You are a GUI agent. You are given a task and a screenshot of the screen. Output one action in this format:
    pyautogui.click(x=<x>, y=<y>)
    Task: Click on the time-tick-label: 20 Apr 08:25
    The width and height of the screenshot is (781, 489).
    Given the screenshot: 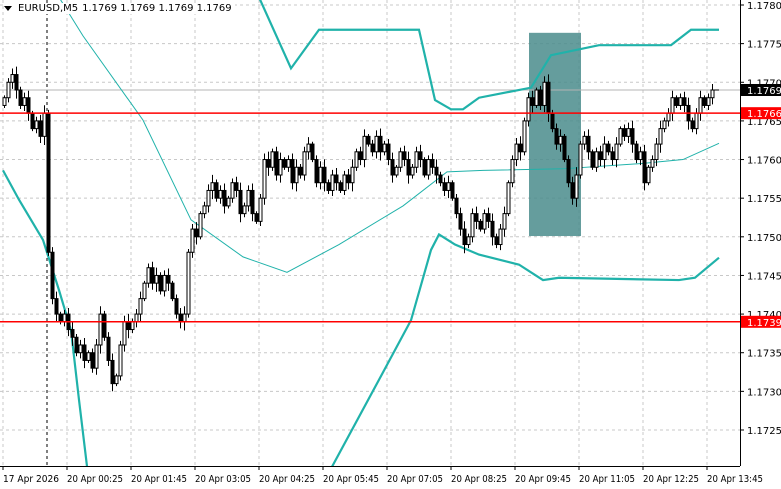 What is the action you would take?
    pyautogui.click(x=479, y=479)
    